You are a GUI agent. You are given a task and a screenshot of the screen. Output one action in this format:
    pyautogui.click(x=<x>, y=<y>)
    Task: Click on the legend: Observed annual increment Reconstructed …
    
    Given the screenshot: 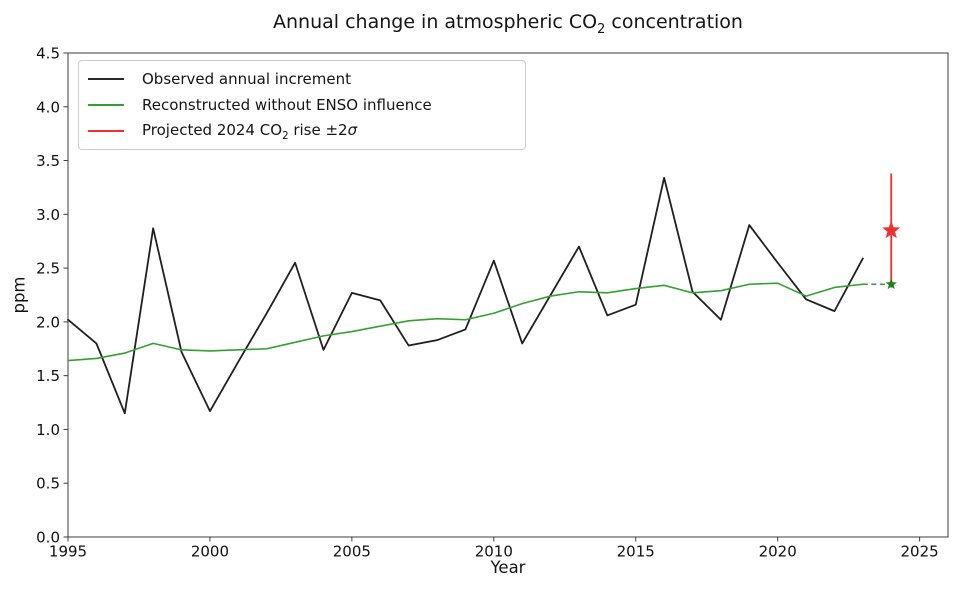 What is the action you would take?
    pyautogui.click(x=302, y=105)
    